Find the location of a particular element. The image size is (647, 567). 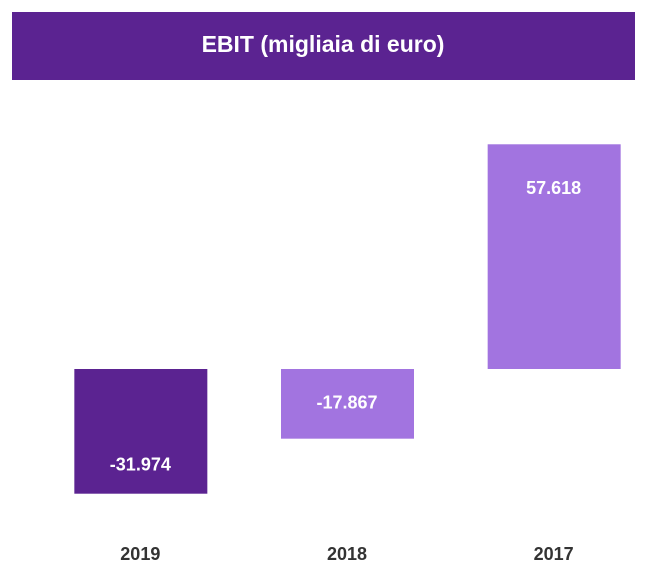

chart-title: EBIT (migliaia di euro) is located at coordinates (323, 44).